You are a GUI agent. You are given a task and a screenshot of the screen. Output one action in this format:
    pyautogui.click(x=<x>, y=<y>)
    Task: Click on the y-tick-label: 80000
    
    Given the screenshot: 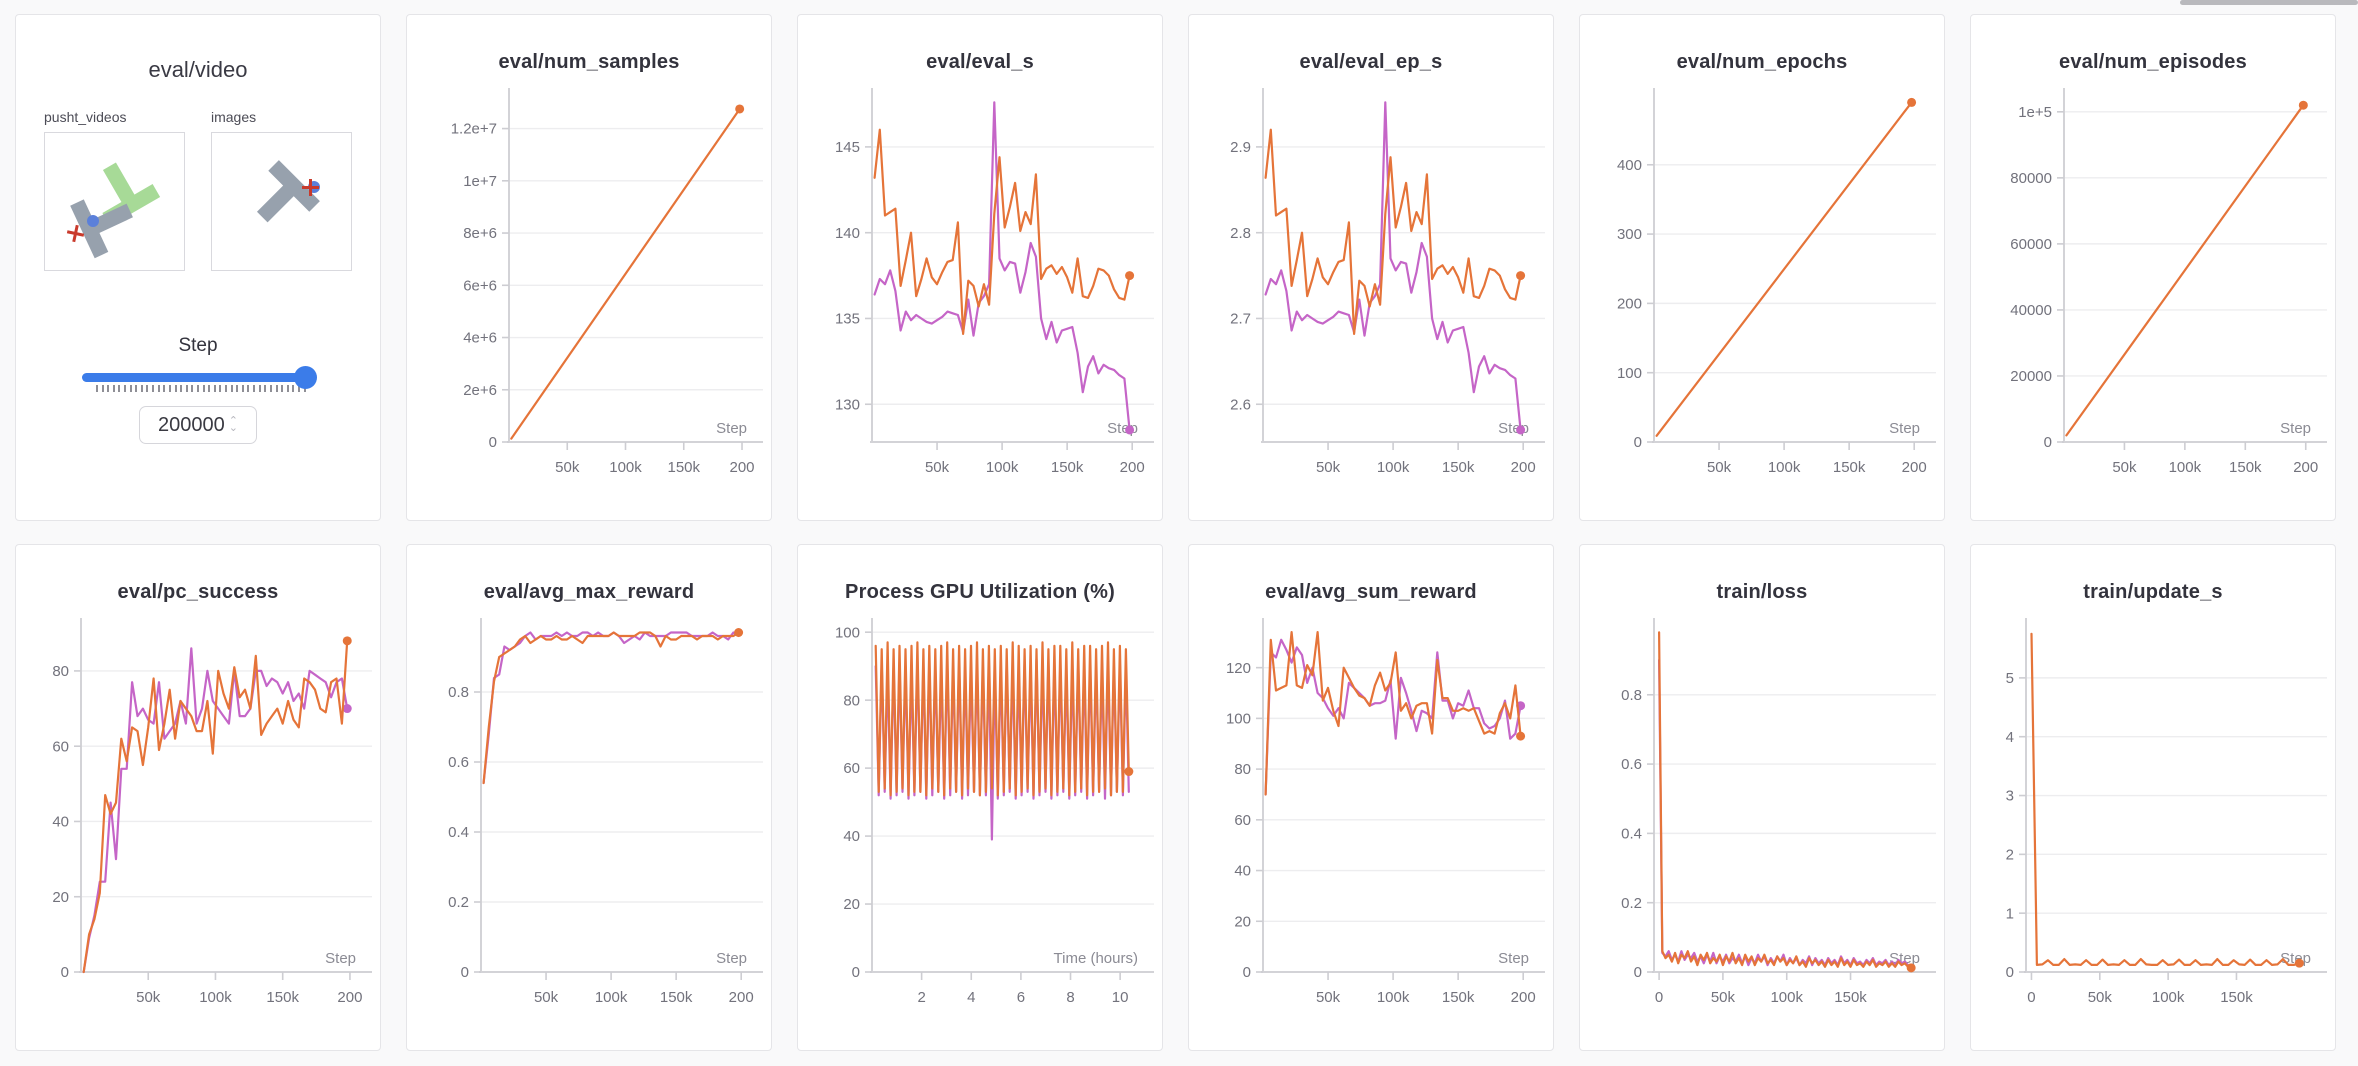 What is the action you would take?
    pyautogui.click(x=2031, y=178)
    